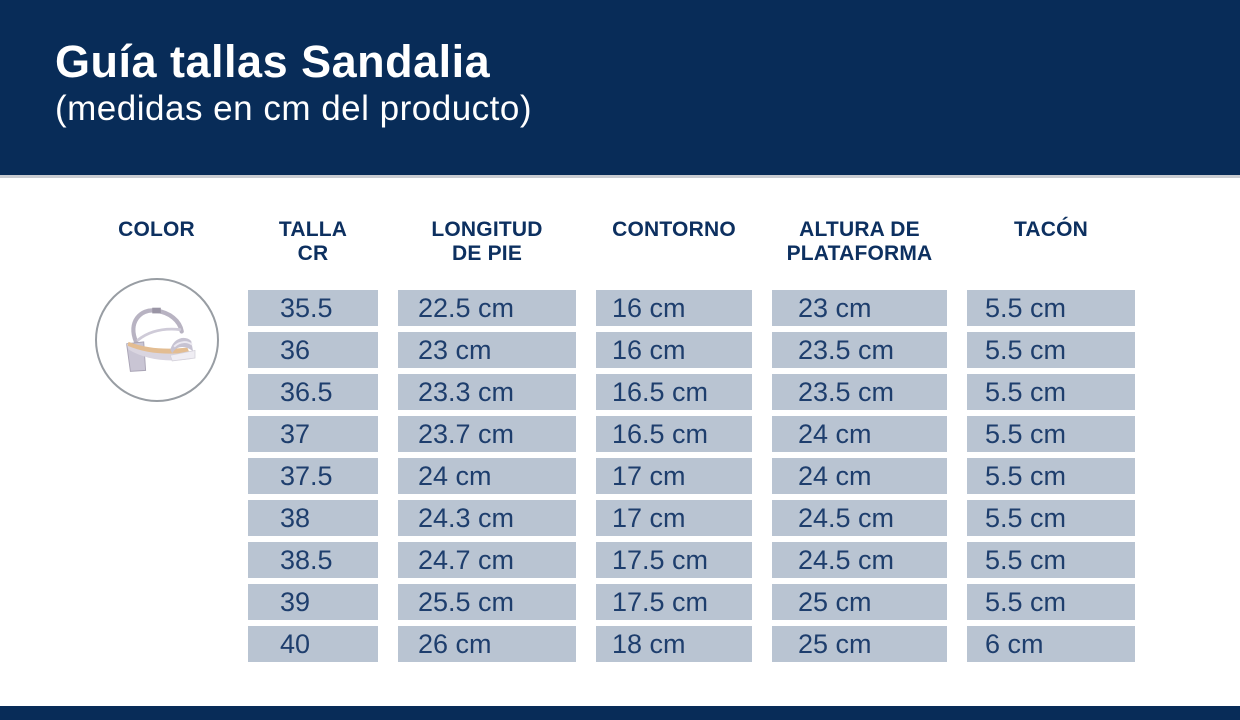 This screenshot has width=1240, height=720. Describe the element at coordinates (313, 644) in the screenshot. I see `table-cell: 40` at that location.